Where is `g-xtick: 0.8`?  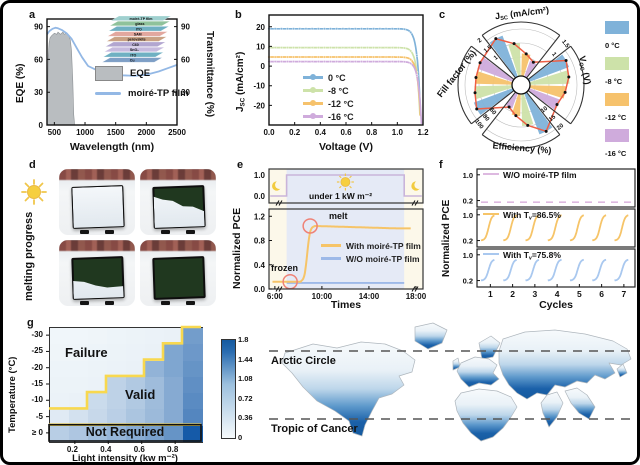
g-xtick: 0.8 is located at coordinates (173, 449).